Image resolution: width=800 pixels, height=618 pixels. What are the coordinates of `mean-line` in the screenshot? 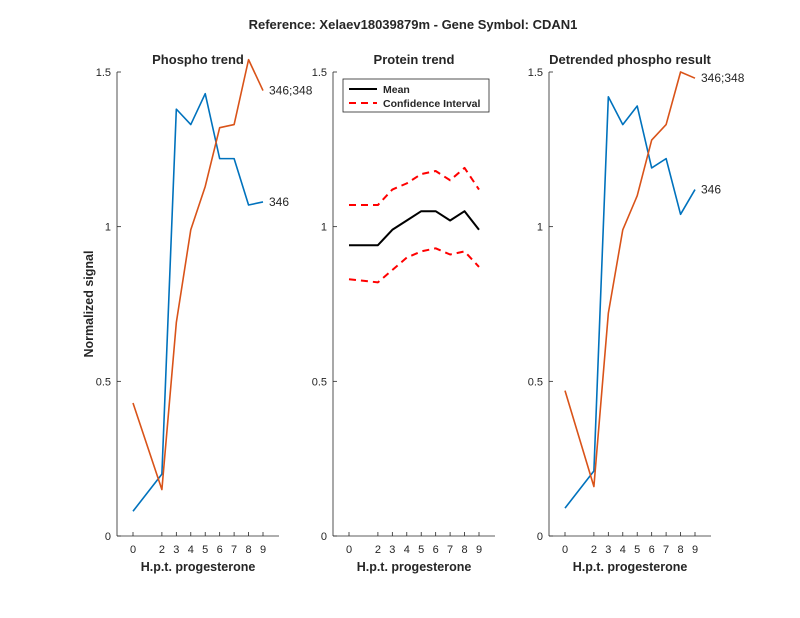 It's located at (414, 228).